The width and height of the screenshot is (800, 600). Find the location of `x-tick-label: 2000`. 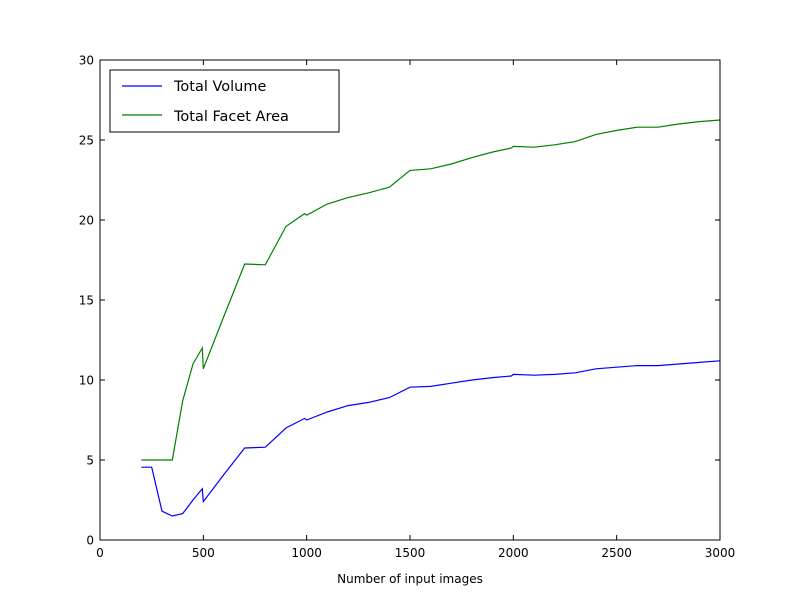

x-tick-label: 2000 is located at coordinates (513, 553).